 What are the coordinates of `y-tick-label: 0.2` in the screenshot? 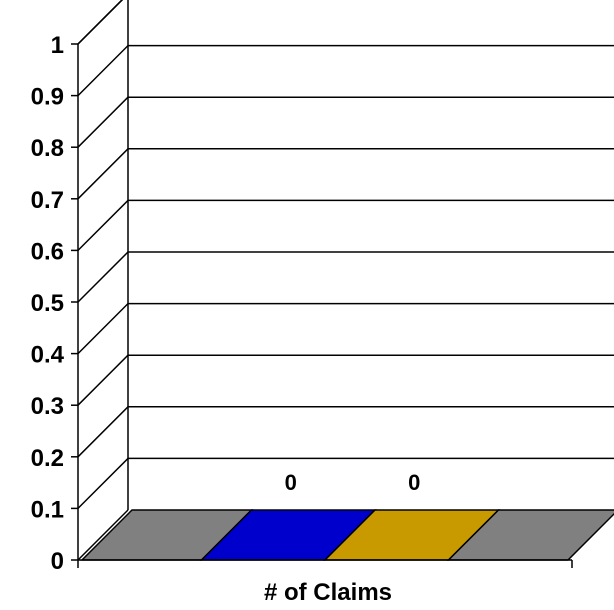 It's located at (47, 458).